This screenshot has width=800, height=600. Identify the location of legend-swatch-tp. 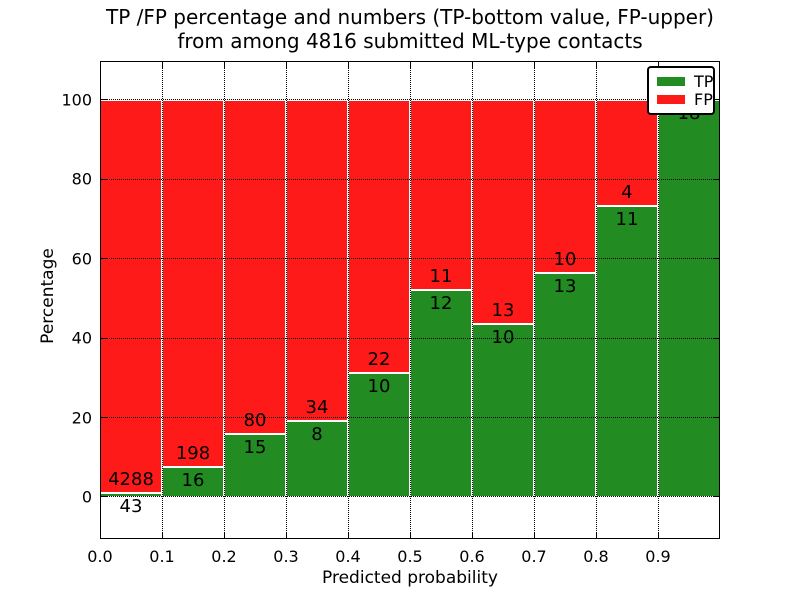
(671, 81).